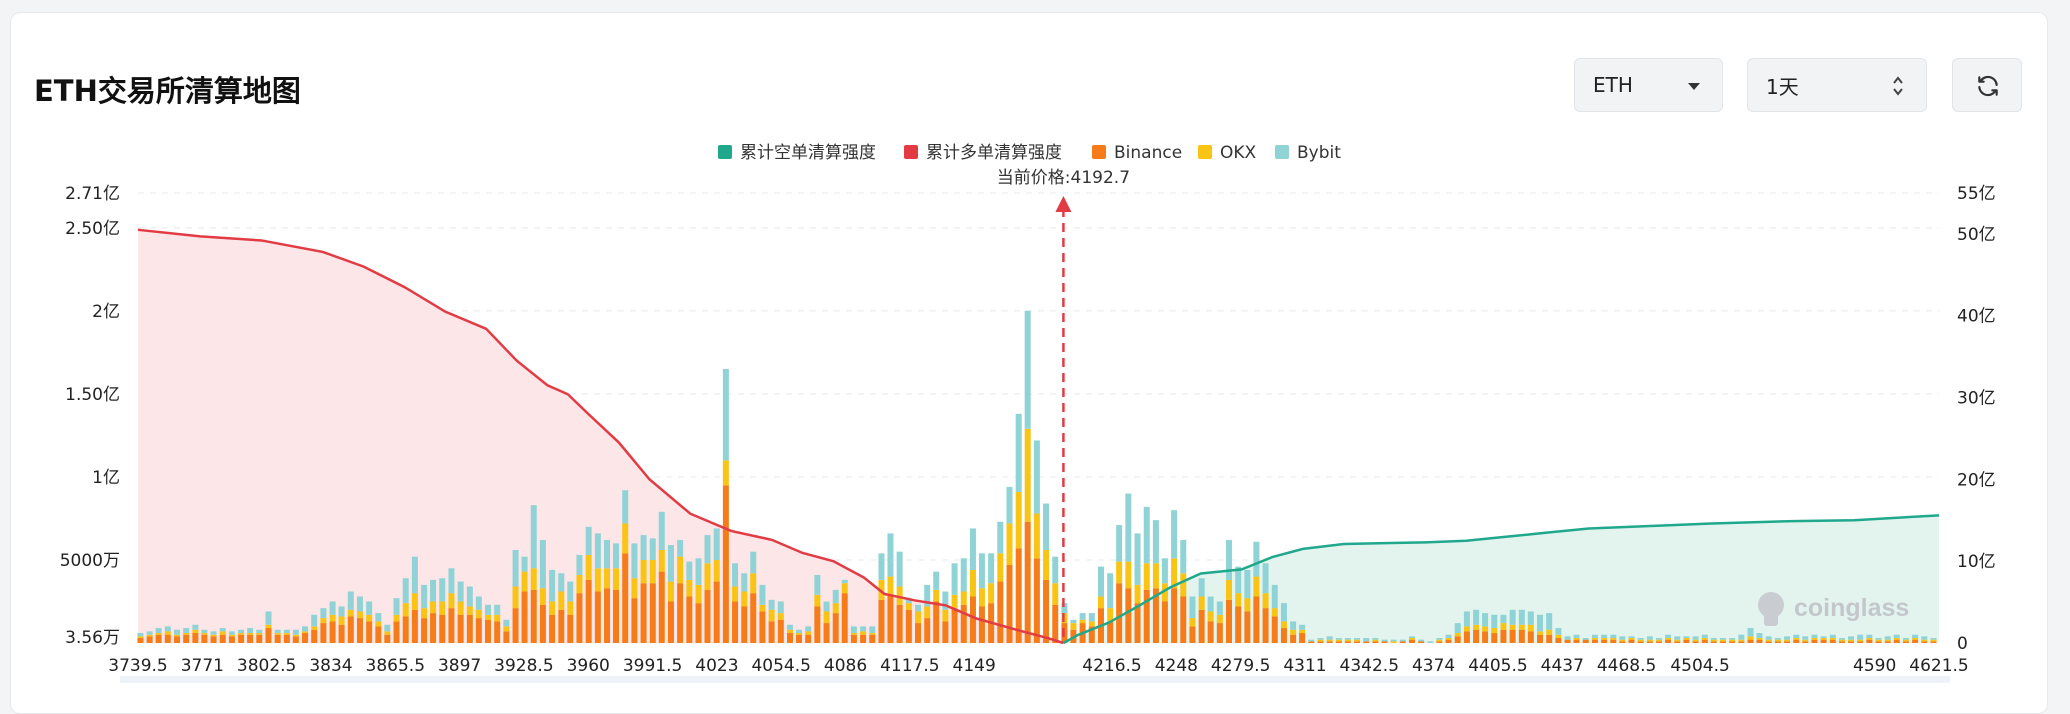 This screenshot has width=2070, height=714. Describe the element at coordinates (1099, 152) in the screenshot. I see `legend-swatch` at that location.